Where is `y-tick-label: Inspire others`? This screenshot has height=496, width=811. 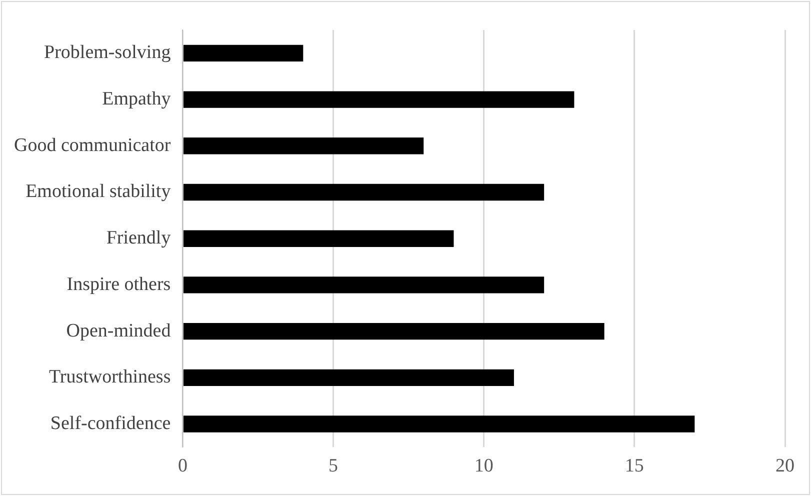
y-tick-label: Inspire others is located at coordinates (118, 284).